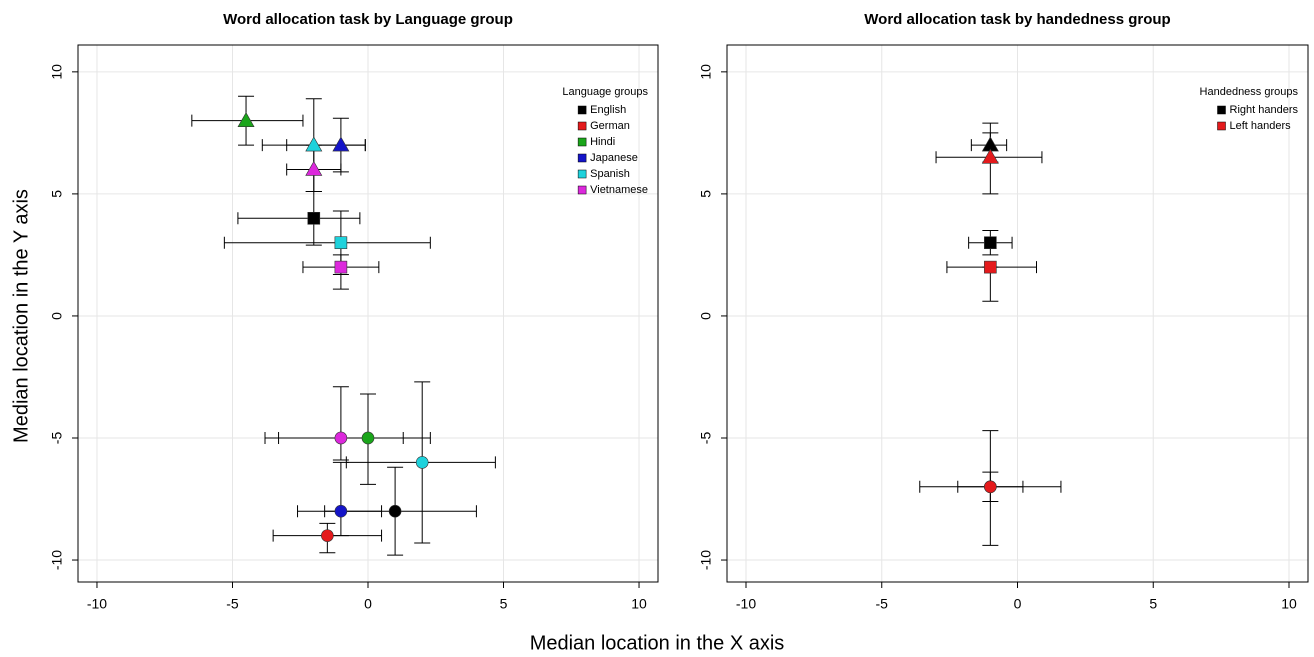 The width and height of the screenshot is (1314, 657). I want to click on chart-title: Word allocation task by handedness group, so click(1017, 19).